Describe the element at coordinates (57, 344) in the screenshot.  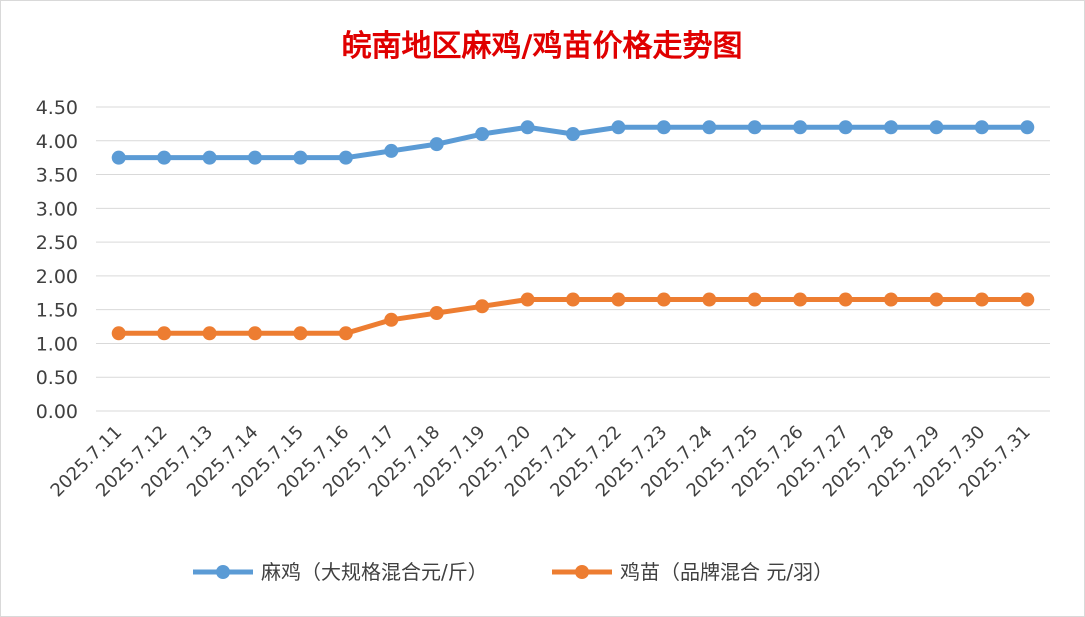
I see `y-tick-label: 1.00` at that location.